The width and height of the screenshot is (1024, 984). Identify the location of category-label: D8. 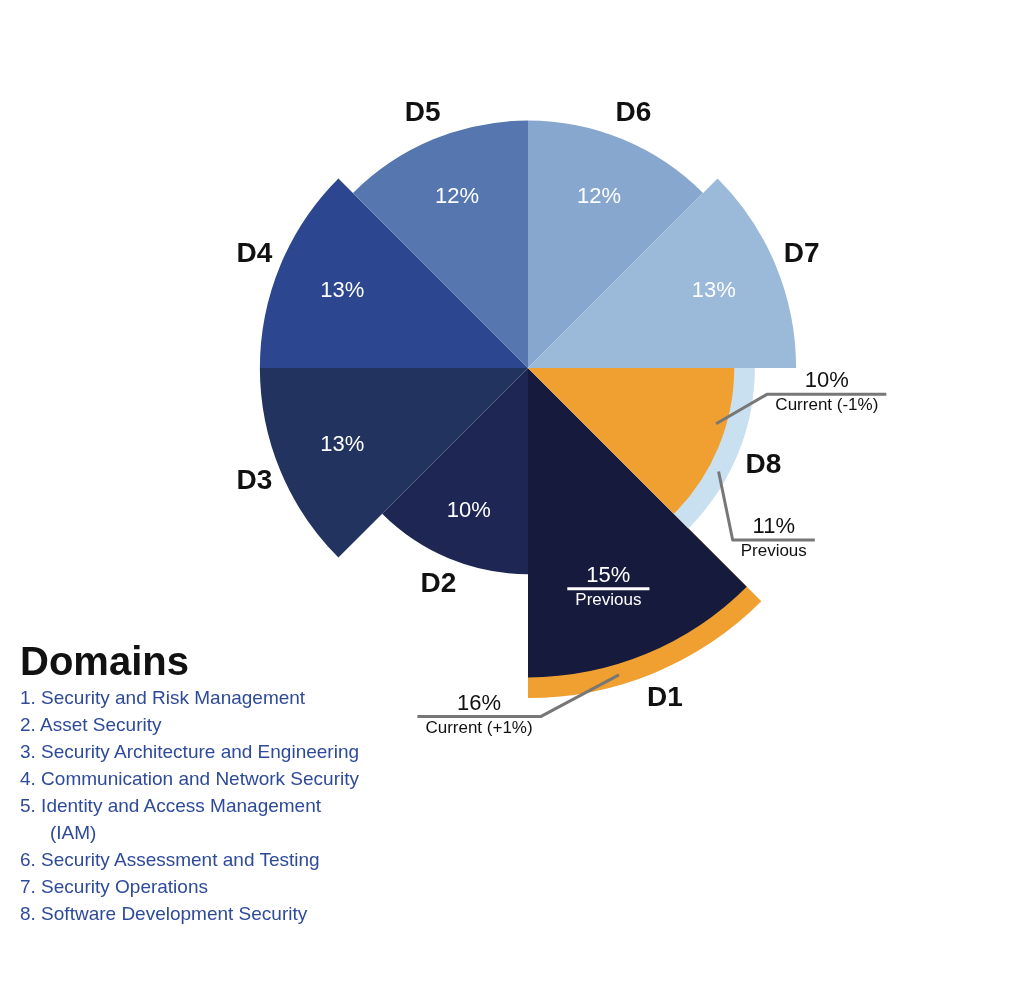
(763, 464).